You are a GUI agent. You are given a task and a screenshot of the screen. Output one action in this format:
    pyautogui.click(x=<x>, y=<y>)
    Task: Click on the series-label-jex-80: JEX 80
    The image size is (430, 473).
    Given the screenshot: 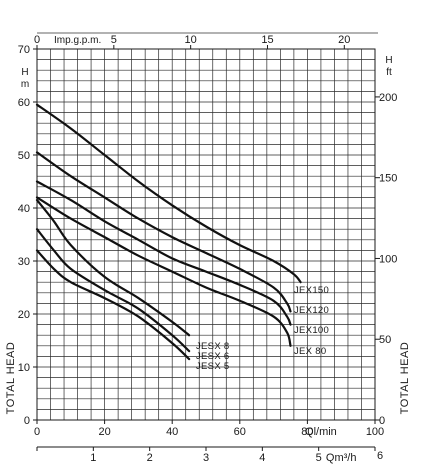 What is the action you would take?
    pyautogui.click(x=310, y=351)
    